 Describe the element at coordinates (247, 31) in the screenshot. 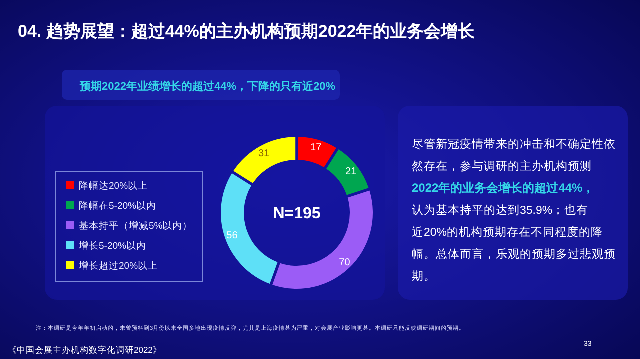

I see `chart-title: 04. 趋势展望：超过44%的主办机构预期2022年的业务会增长` at that location.